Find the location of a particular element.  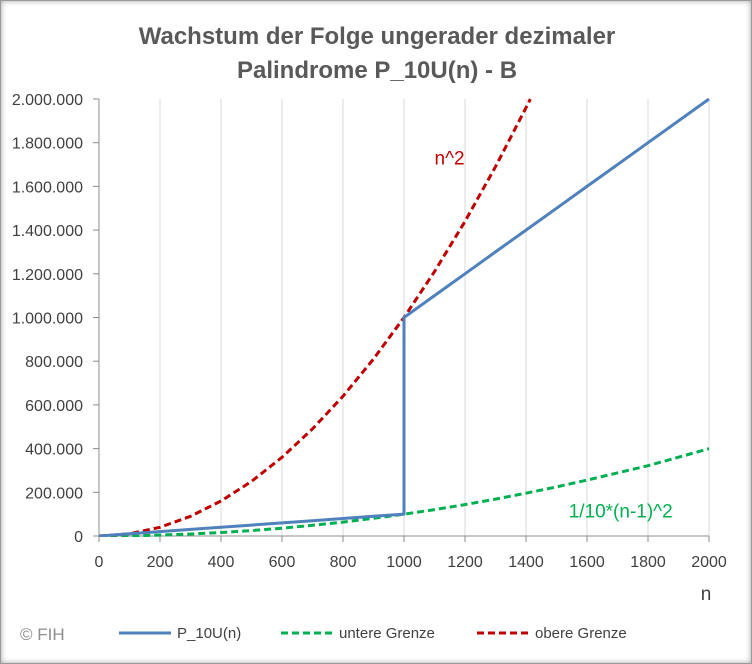

y-tick-label: 1.200.000 is located at coordinates (47, 275).